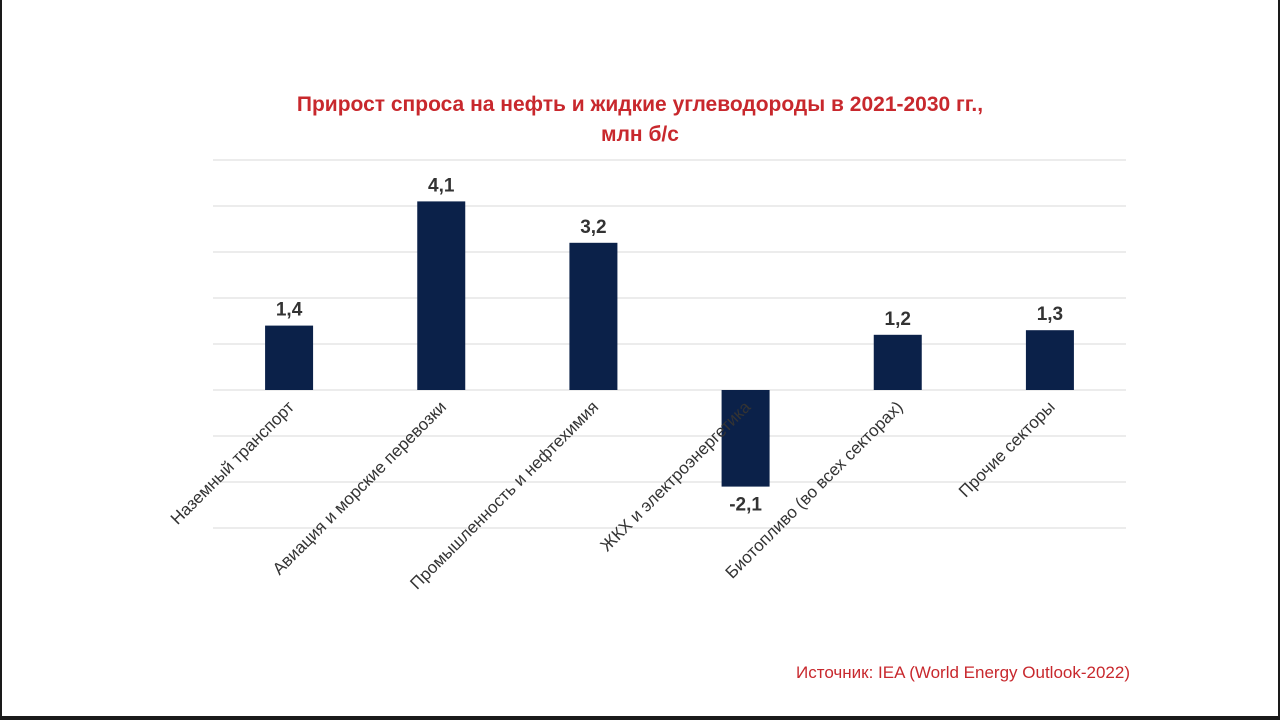 The image size is (1280, 720). I want to click on value-label-5: 1,2, so click(898, 319).